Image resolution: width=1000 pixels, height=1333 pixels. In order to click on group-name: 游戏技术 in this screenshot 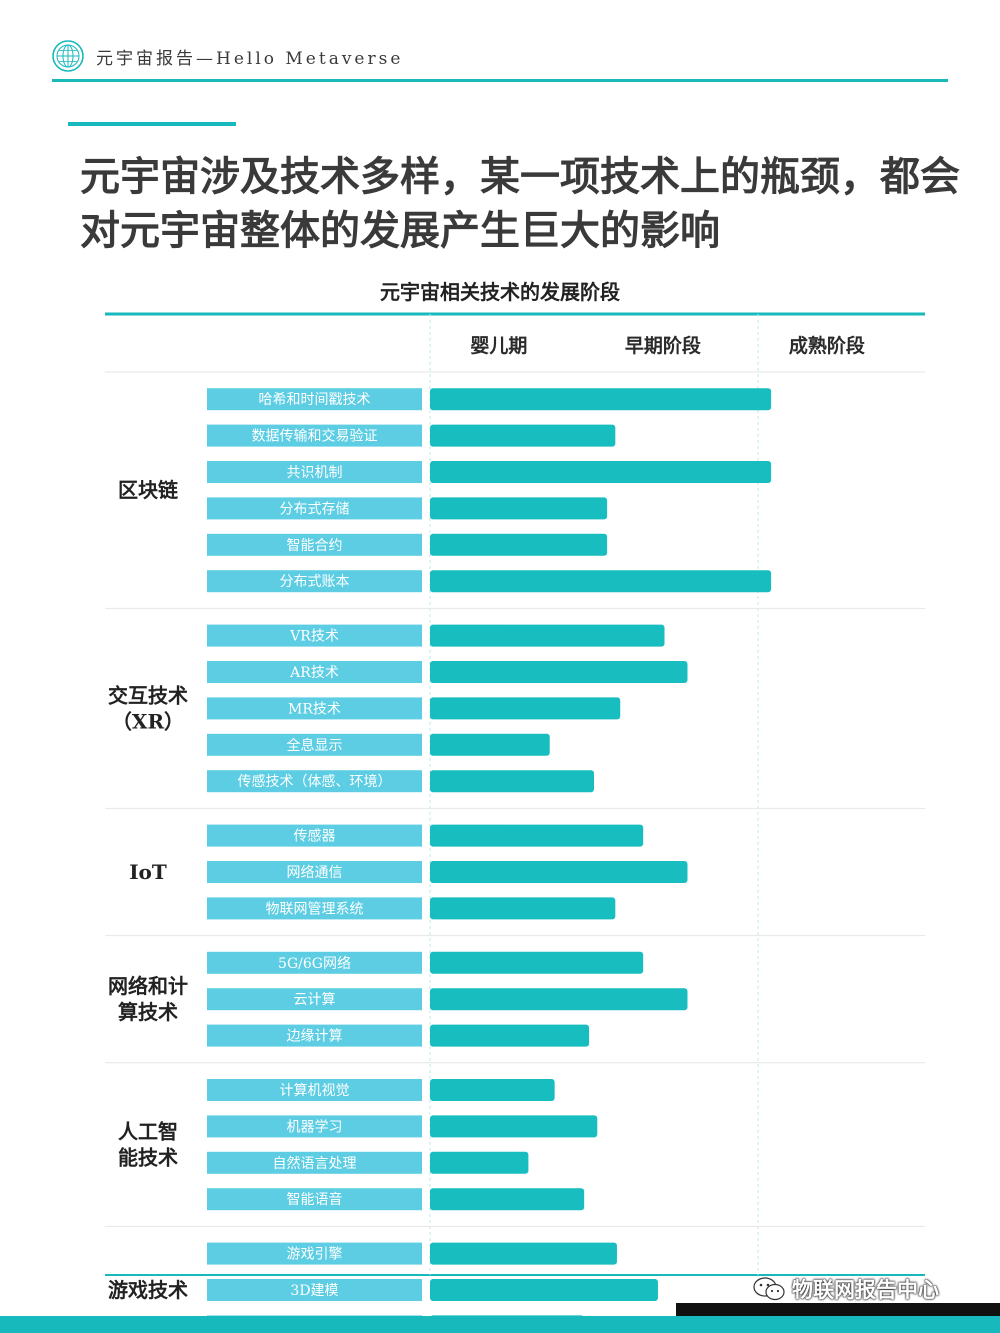, I will do `click(148, 1290)`.